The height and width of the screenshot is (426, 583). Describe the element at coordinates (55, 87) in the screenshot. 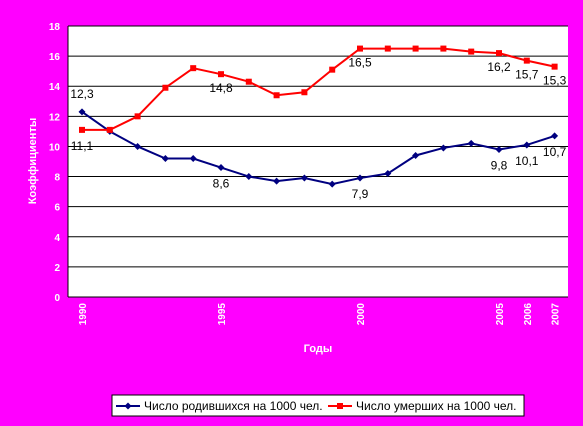

I see `y-tick-14: 14` at that location.